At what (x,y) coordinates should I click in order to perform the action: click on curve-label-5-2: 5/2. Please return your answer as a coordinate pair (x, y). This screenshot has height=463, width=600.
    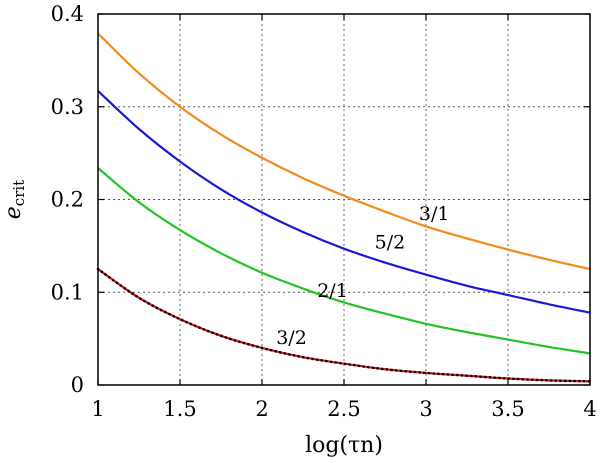
    Looking at the image, I should click on (390, 243).